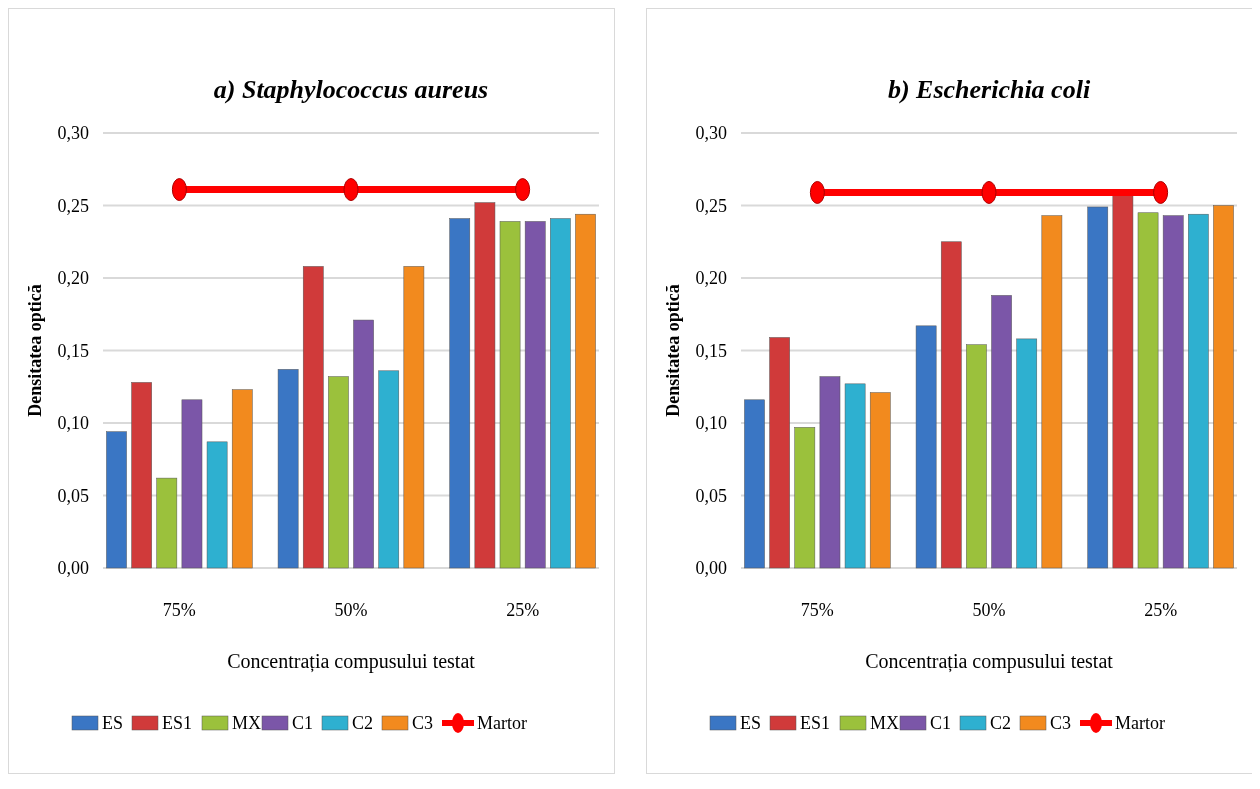 This screenshot has height=789, width=1260. Describe the element at coordinates (351, 89) in the screenshot. I see `chart-title: a) Staphylococcus aureus` at that location.